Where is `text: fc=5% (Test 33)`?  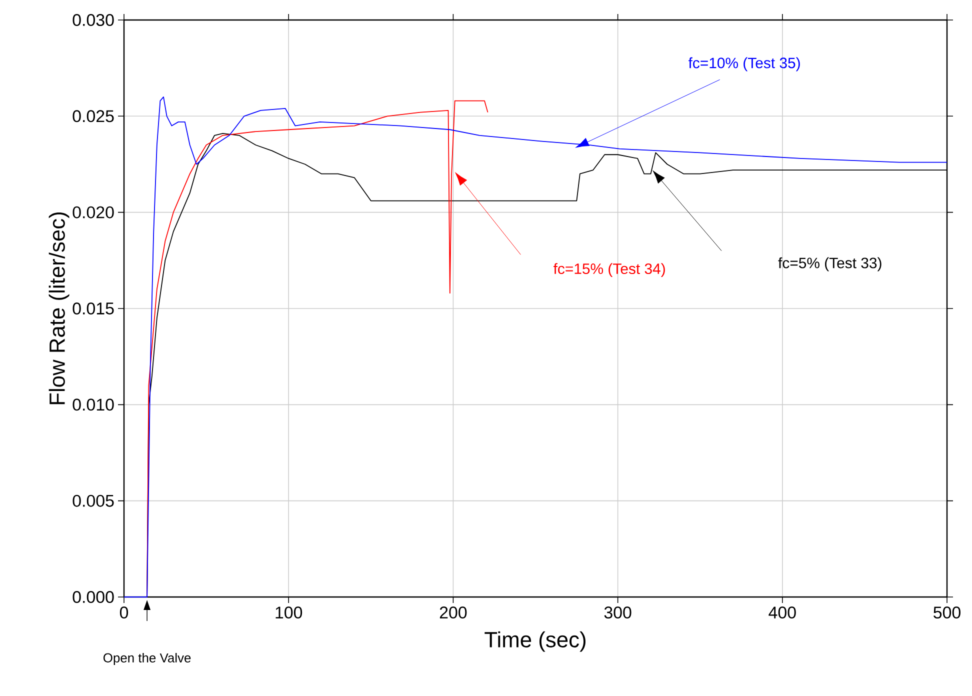 text: fc=5% (Test 33) is located at coordinates (830, 264).